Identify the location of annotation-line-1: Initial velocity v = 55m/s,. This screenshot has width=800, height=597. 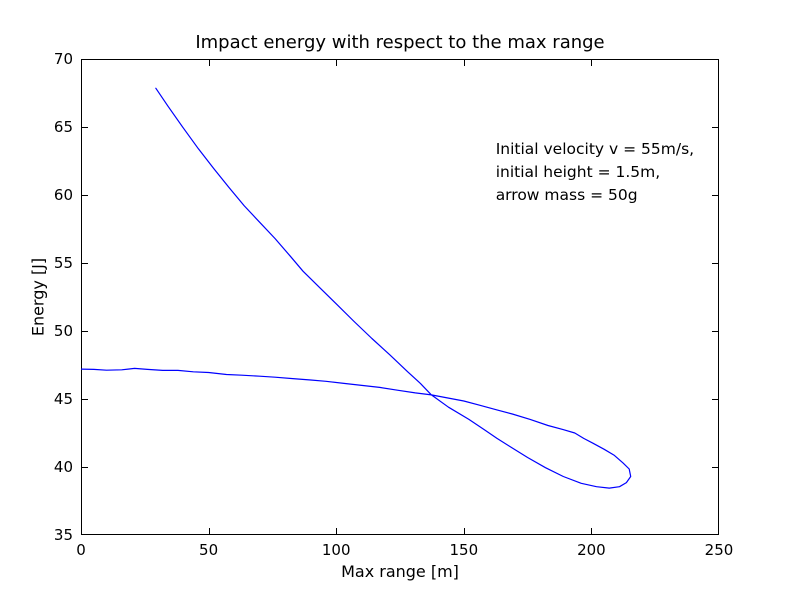
(595, 148).